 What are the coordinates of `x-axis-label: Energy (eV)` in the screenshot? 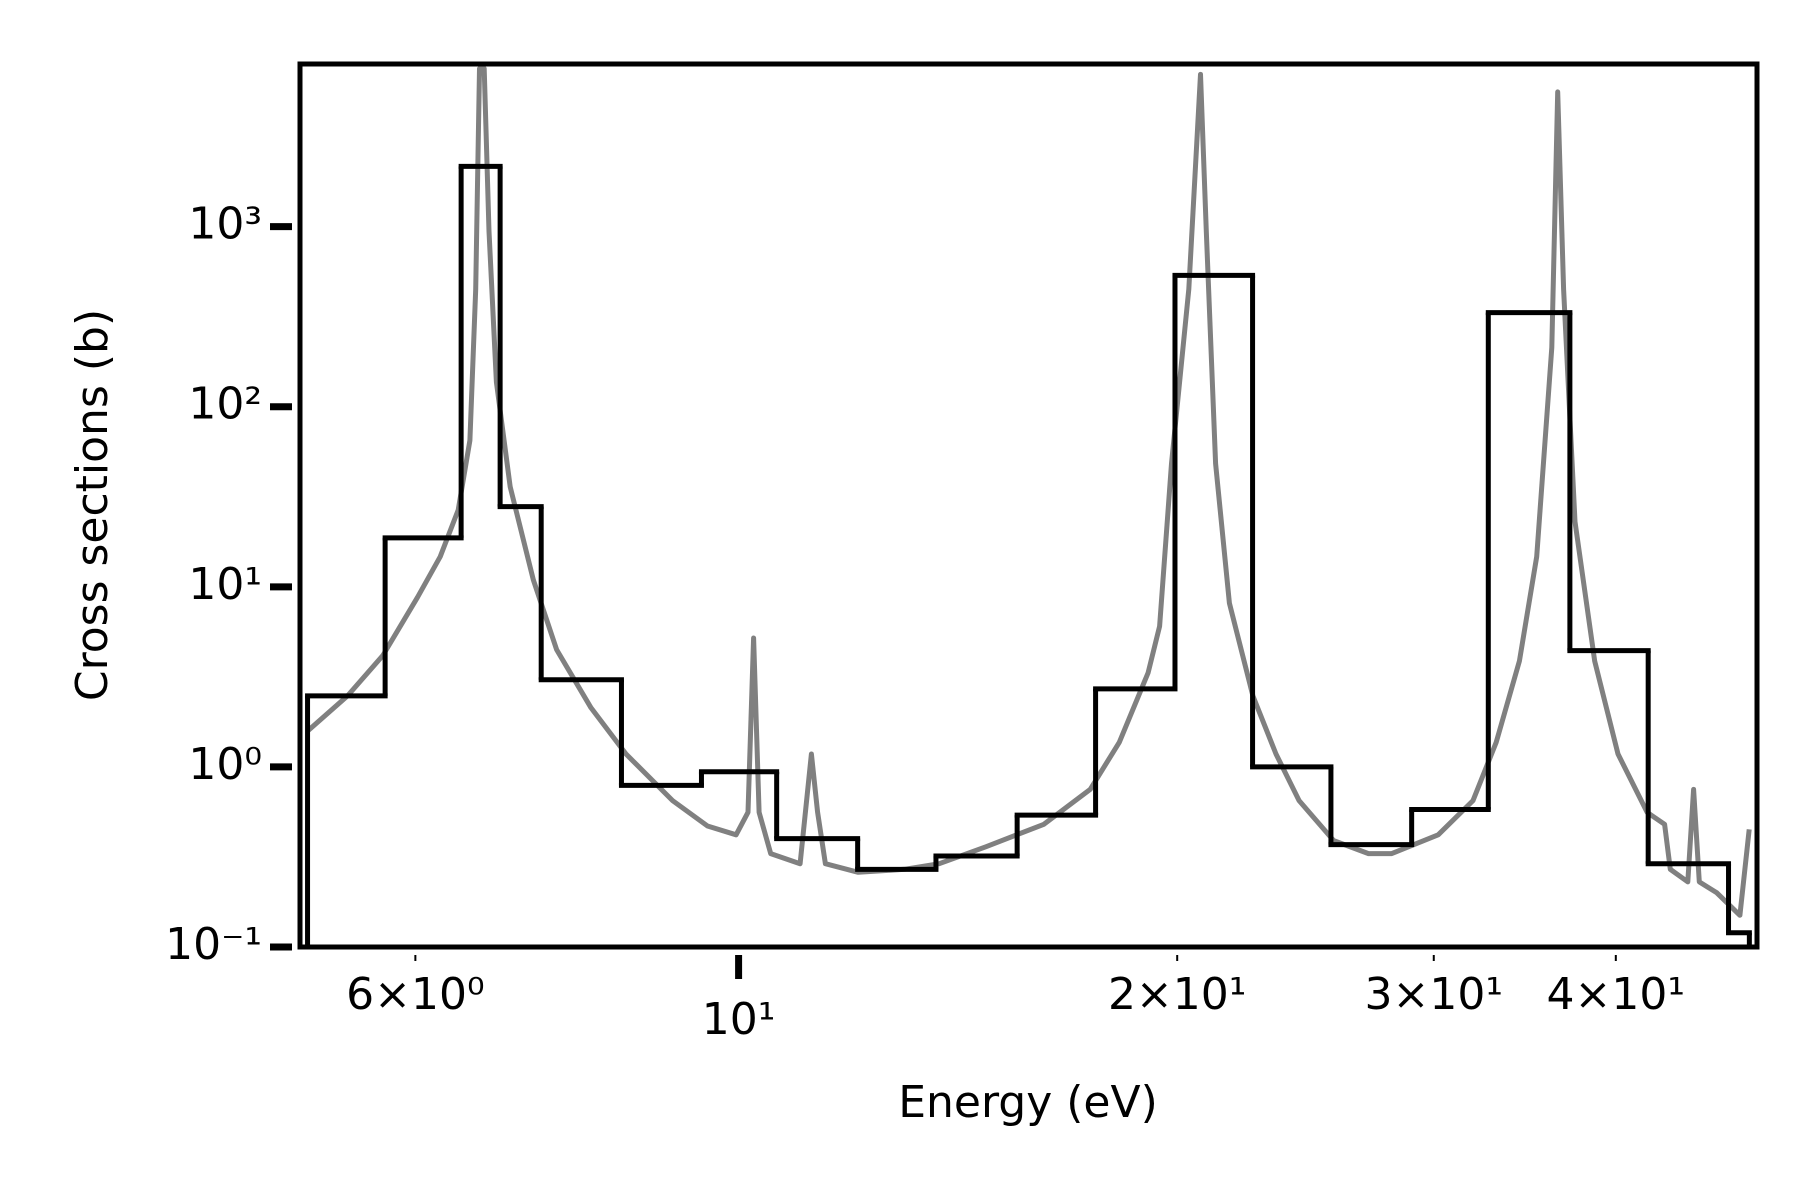 It's located at (1028, 1102).